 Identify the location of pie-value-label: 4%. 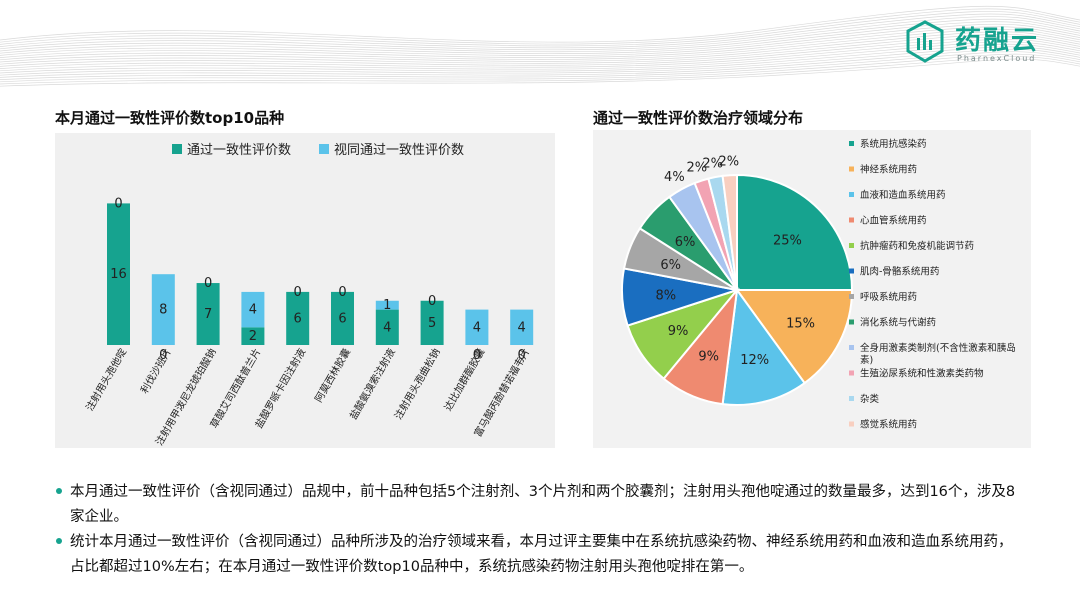
(674, 177).